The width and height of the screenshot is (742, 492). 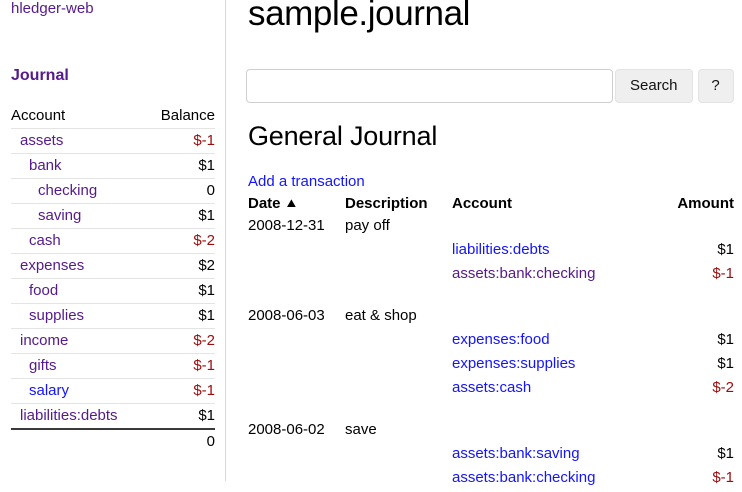 I want to click on transaction-date: 2008-06-02, so click(x=286, y=429).